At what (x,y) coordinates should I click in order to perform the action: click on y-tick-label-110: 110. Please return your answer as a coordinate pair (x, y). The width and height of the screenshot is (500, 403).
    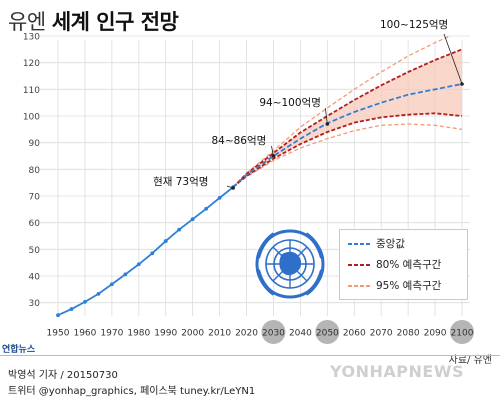
    Looking at the image, I should click on (31, 91).